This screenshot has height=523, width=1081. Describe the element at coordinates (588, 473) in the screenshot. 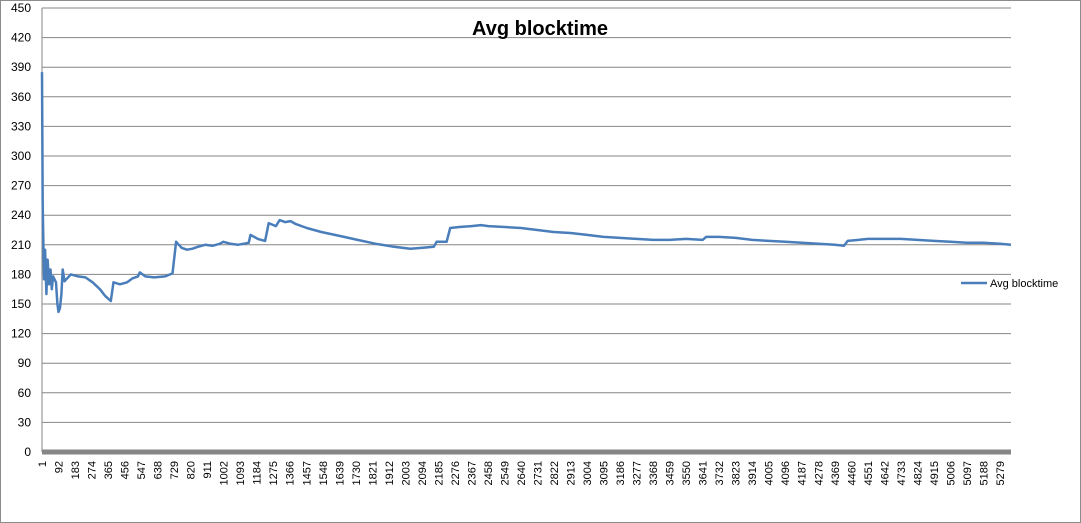

I see `x-tick-label: 3004` at that location.